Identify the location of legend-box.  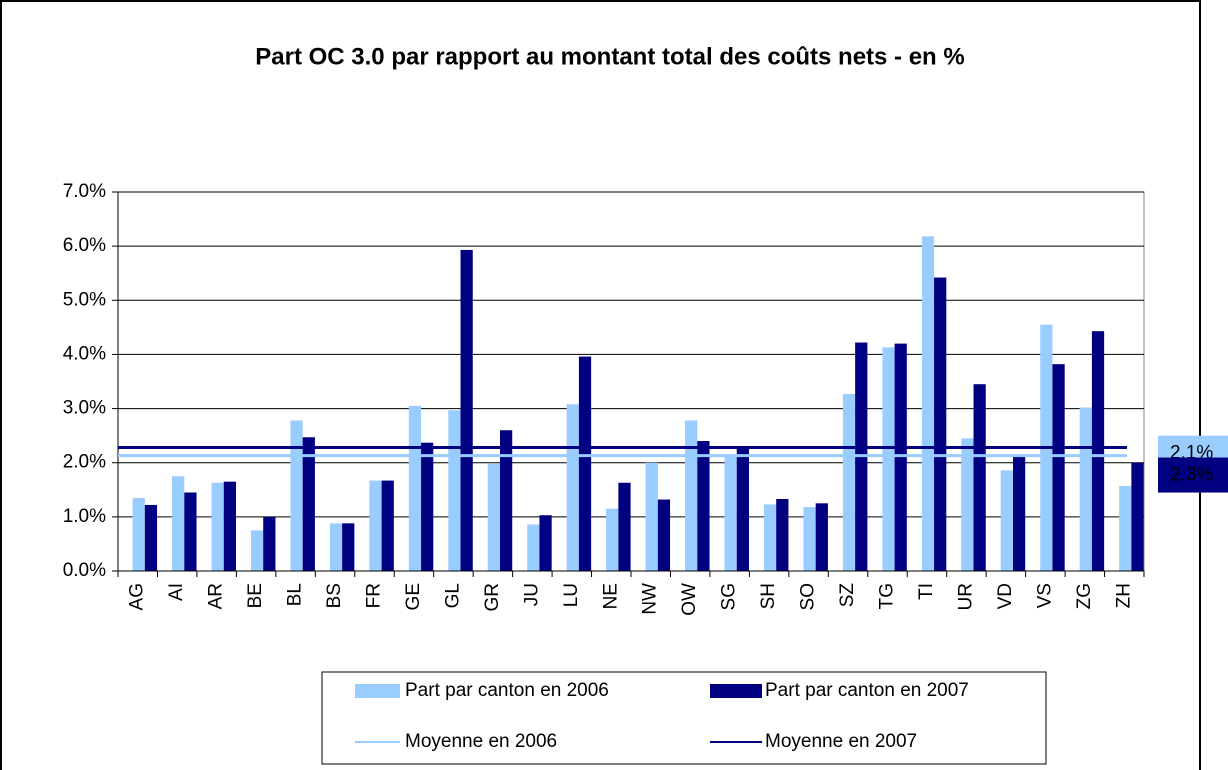
(684, 718).